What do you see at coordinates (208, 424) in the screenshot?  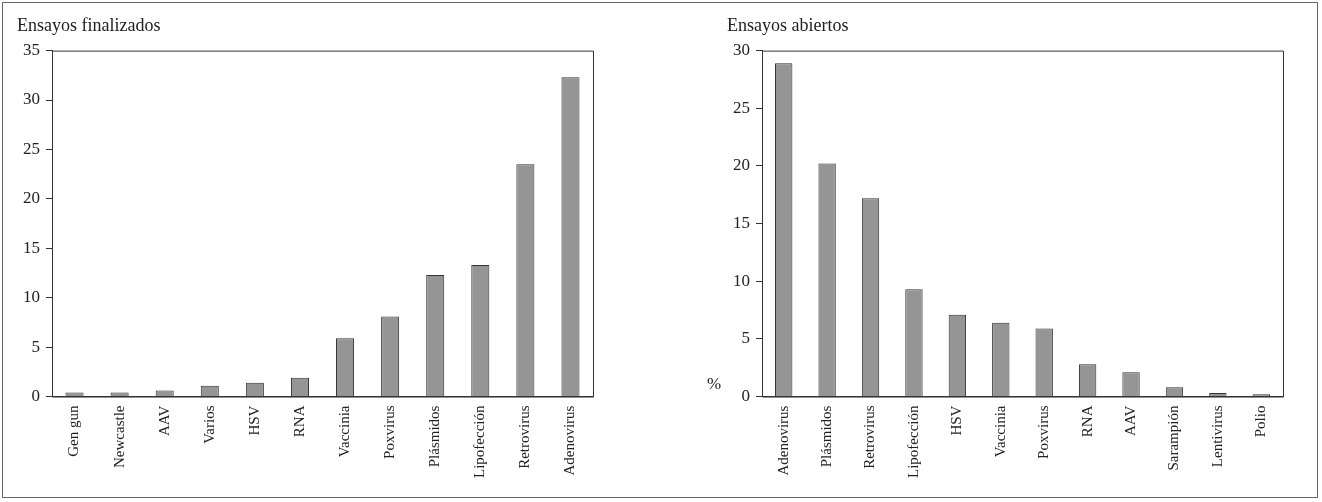 I see `x-tick-label: Varios` at bounding box center [208, 424].